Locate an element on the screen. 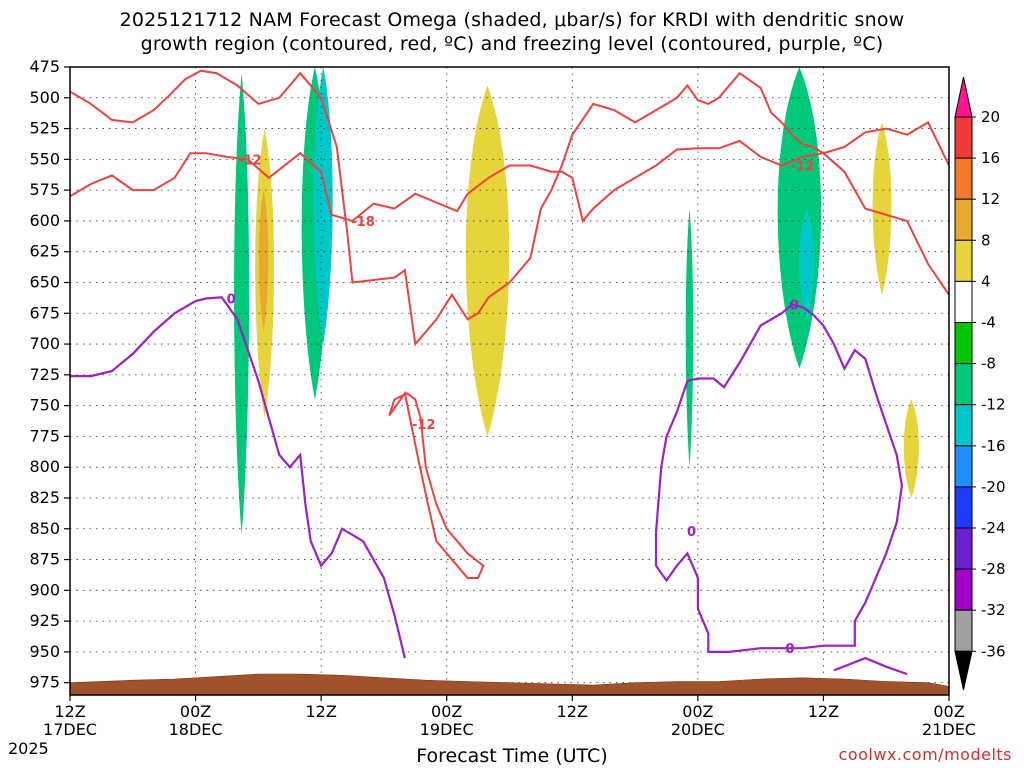  y-tick-label: 625 is located at coordinates (44, 251).